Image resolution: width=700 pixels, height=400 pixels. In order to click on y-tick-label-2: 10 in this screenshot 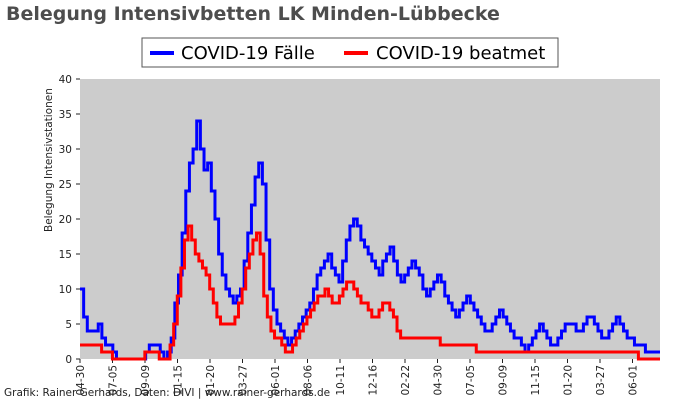, I will do `click(65, 290)`.